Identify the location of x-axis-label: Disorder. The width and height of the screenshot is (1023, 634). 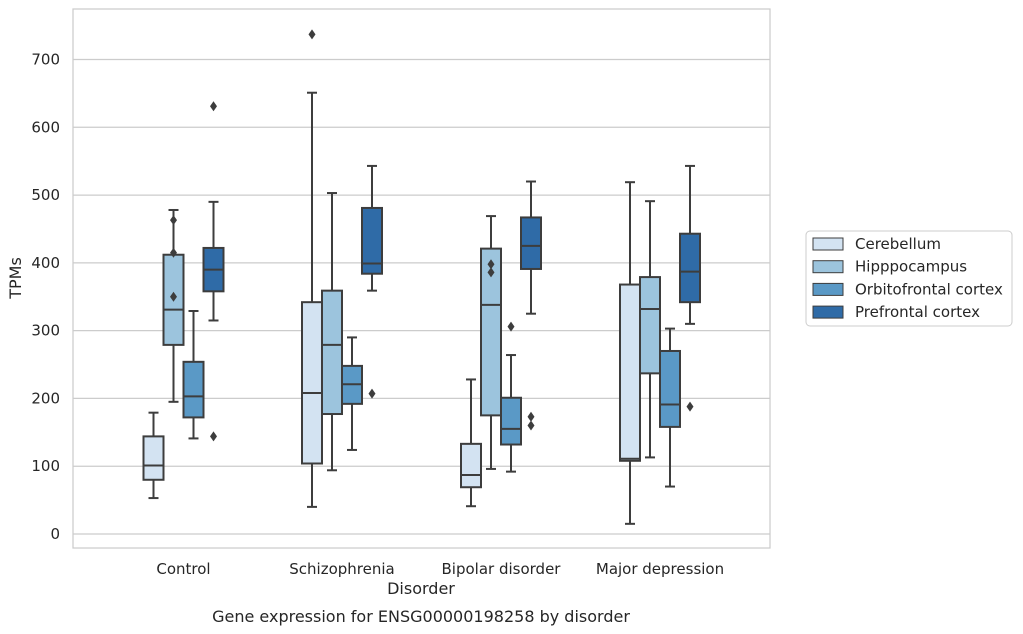
(421, 588).